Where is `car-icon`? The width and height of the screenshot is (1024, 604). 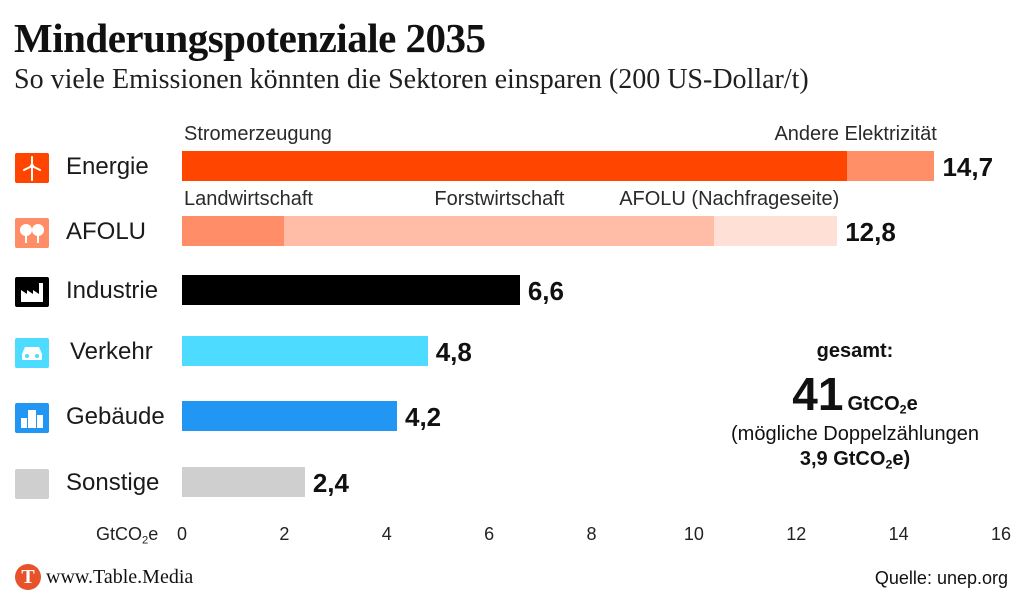 car-icon is located at coordinates (32, 353).